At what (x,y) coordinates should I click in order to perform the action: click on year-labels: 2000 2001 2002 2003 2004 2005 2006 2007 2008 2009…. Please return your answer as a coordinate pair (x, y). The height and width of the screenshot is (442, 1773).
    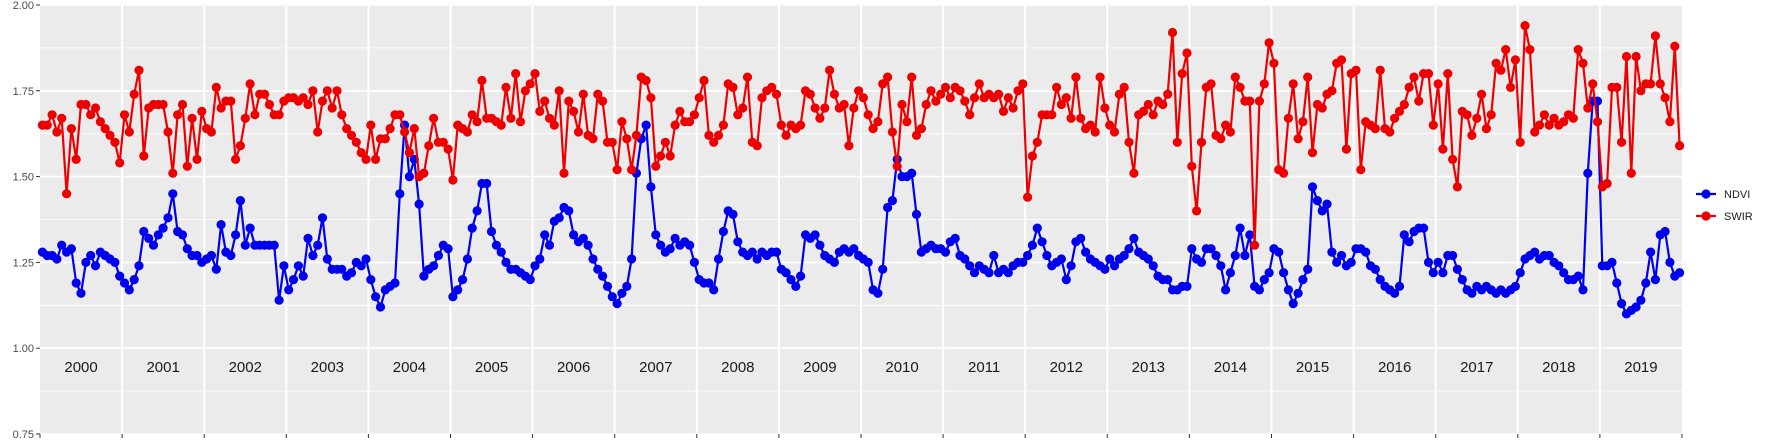
    Looking at the image, I should click on (860, 367).